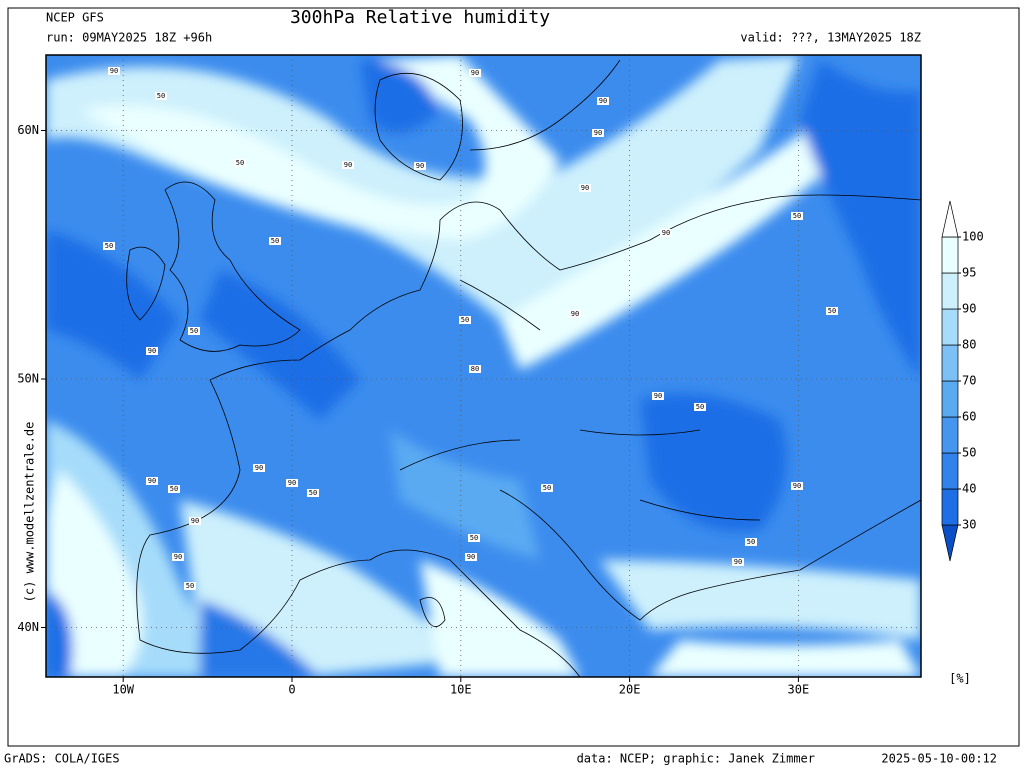 The image size is (1024, 772). What do you see at coordinates (969, 489) in the screenshot?
I see `colorbar-label: 40` at bounding box center [969, 489].